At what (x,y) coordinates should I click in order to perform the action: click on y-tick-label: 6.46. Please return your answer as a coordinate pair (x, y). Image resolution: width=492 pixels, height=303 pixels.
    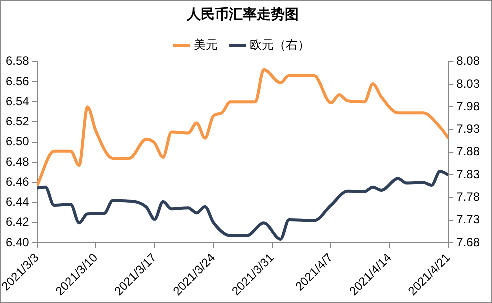
    Looking at the image, I should click on (18, 181).